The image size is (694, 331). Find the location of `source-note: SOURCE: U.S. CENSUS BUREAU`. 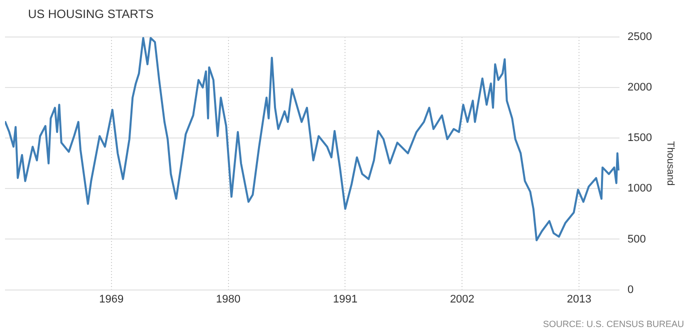

source-note: SOURCE: U.S. CENSUS BUREAU is located at coordinates (613, 324).